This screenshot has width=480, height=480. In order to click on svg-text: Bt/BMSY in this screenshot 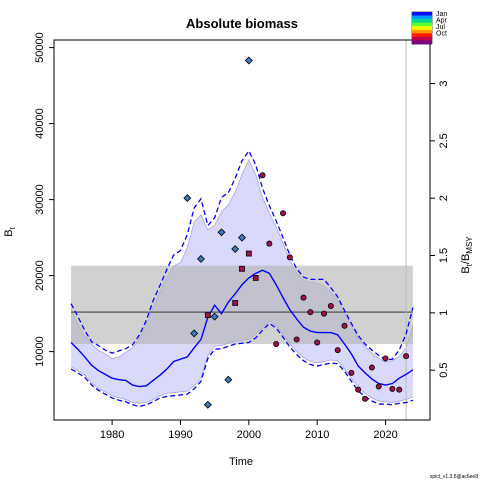, I will do `click(467, 255)`.